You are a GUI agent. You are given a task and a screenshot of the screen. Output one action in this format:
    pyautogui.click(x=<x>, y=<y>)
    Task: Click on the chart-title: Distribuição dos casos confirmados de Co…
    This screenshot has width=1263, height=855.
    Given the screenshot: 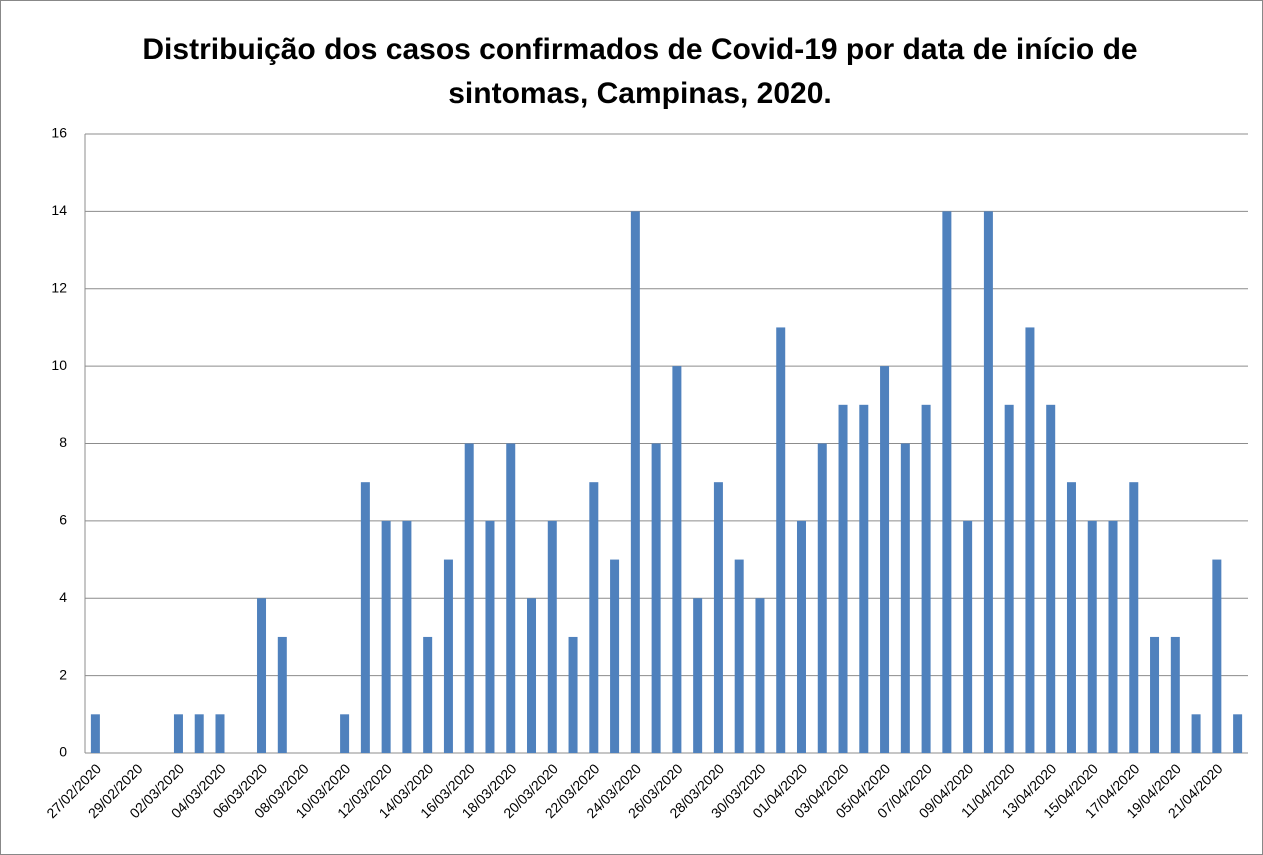 What is the action you would take?
    pyautogui.click(x=640, y=71)
    